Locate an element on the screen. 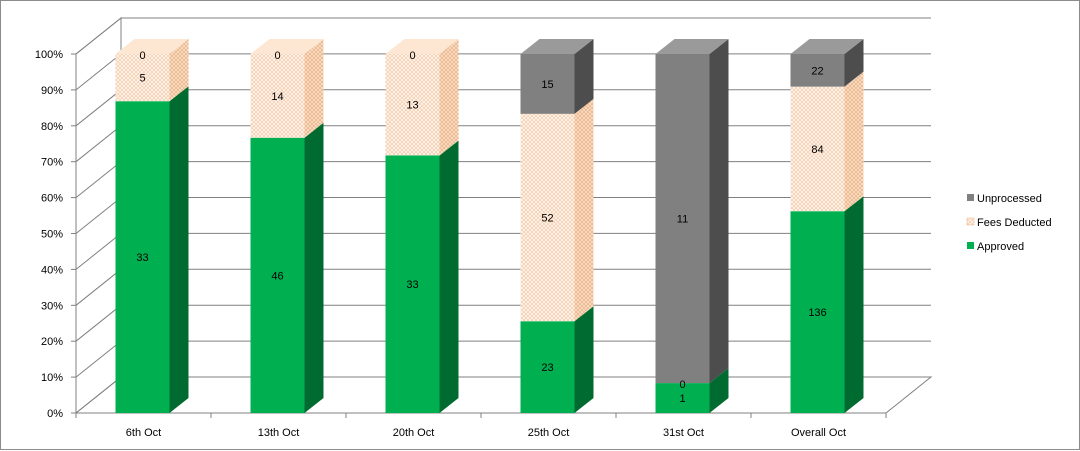 The height and width of the screenshot is (451, 1080). data-label: 14 is located at coordinates (277, 97).